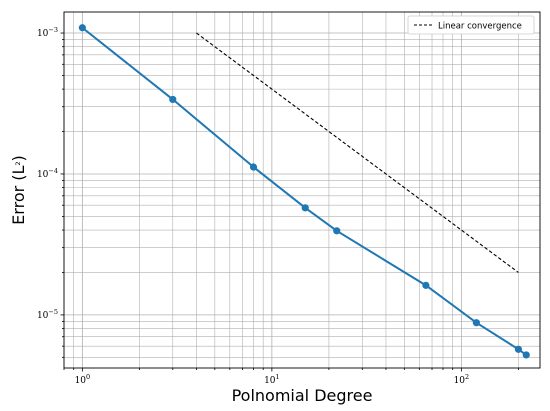 Image resolution: width=550 pixels, height=411 pixels. What do you see at coordinates (47, 173) in the screenshot?
I see `y-tick-label: 10⁻⁴` at bounding box center [47, 173].